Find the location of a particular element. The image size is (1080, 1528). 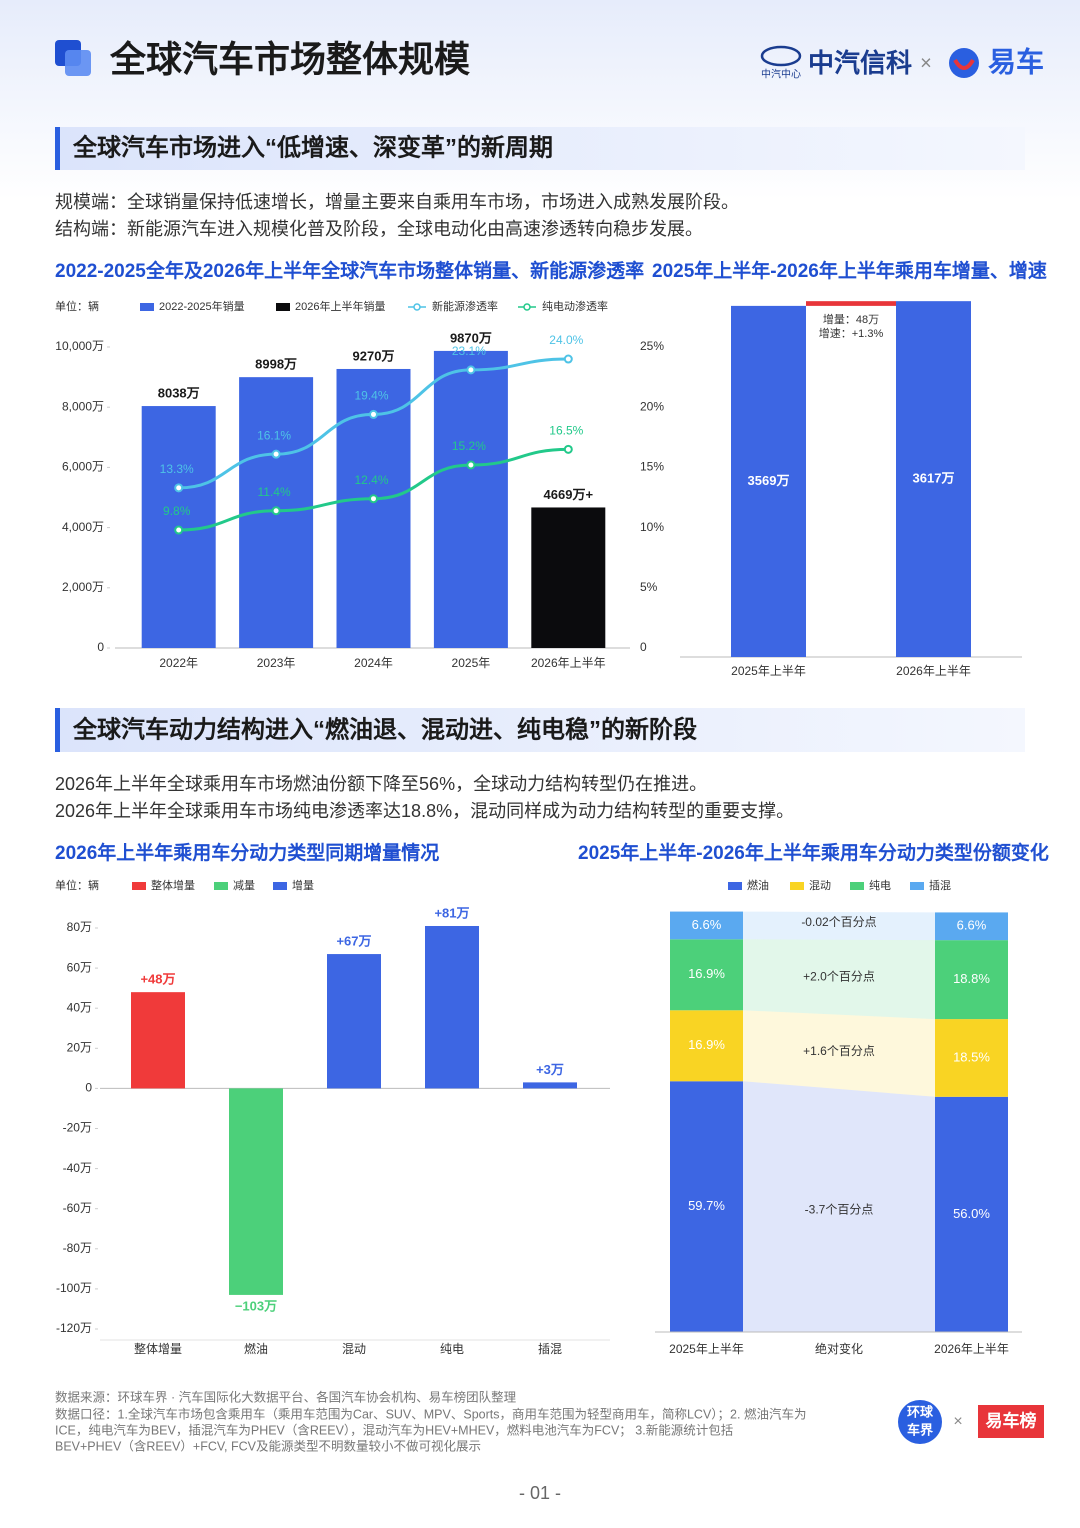

legend-label: 纯电动渗透率 is located at coordinates (575, 306).